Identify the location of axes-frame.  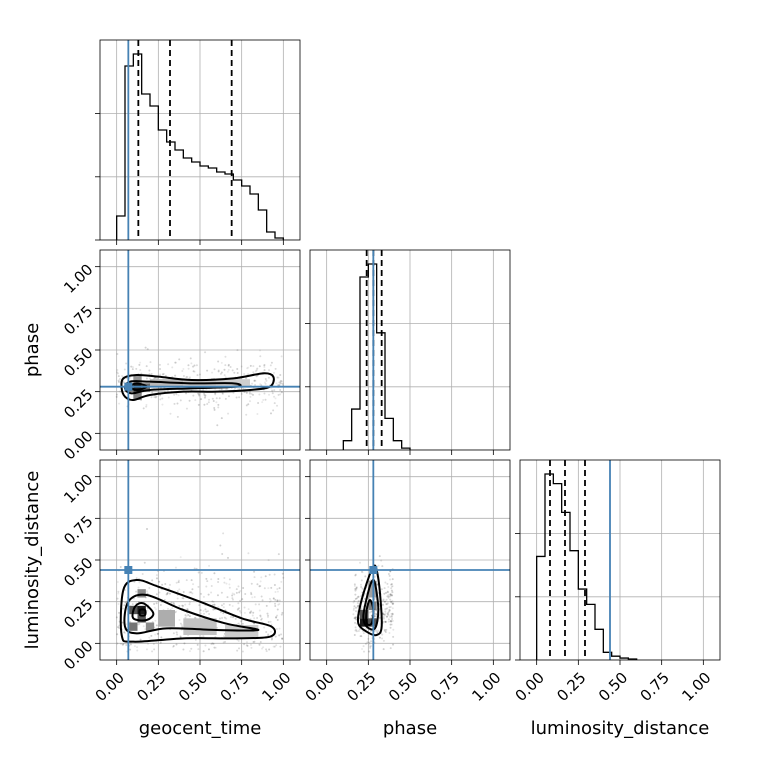
(410, 560).